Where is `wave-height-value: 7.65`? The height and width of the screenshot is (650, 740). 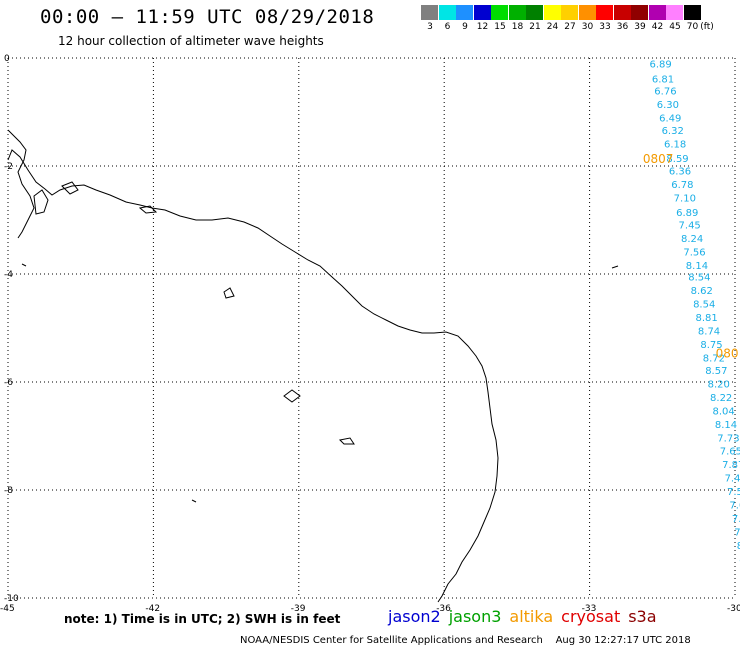
wave-height-value: 7.65 is located at coordinates (730, 452).